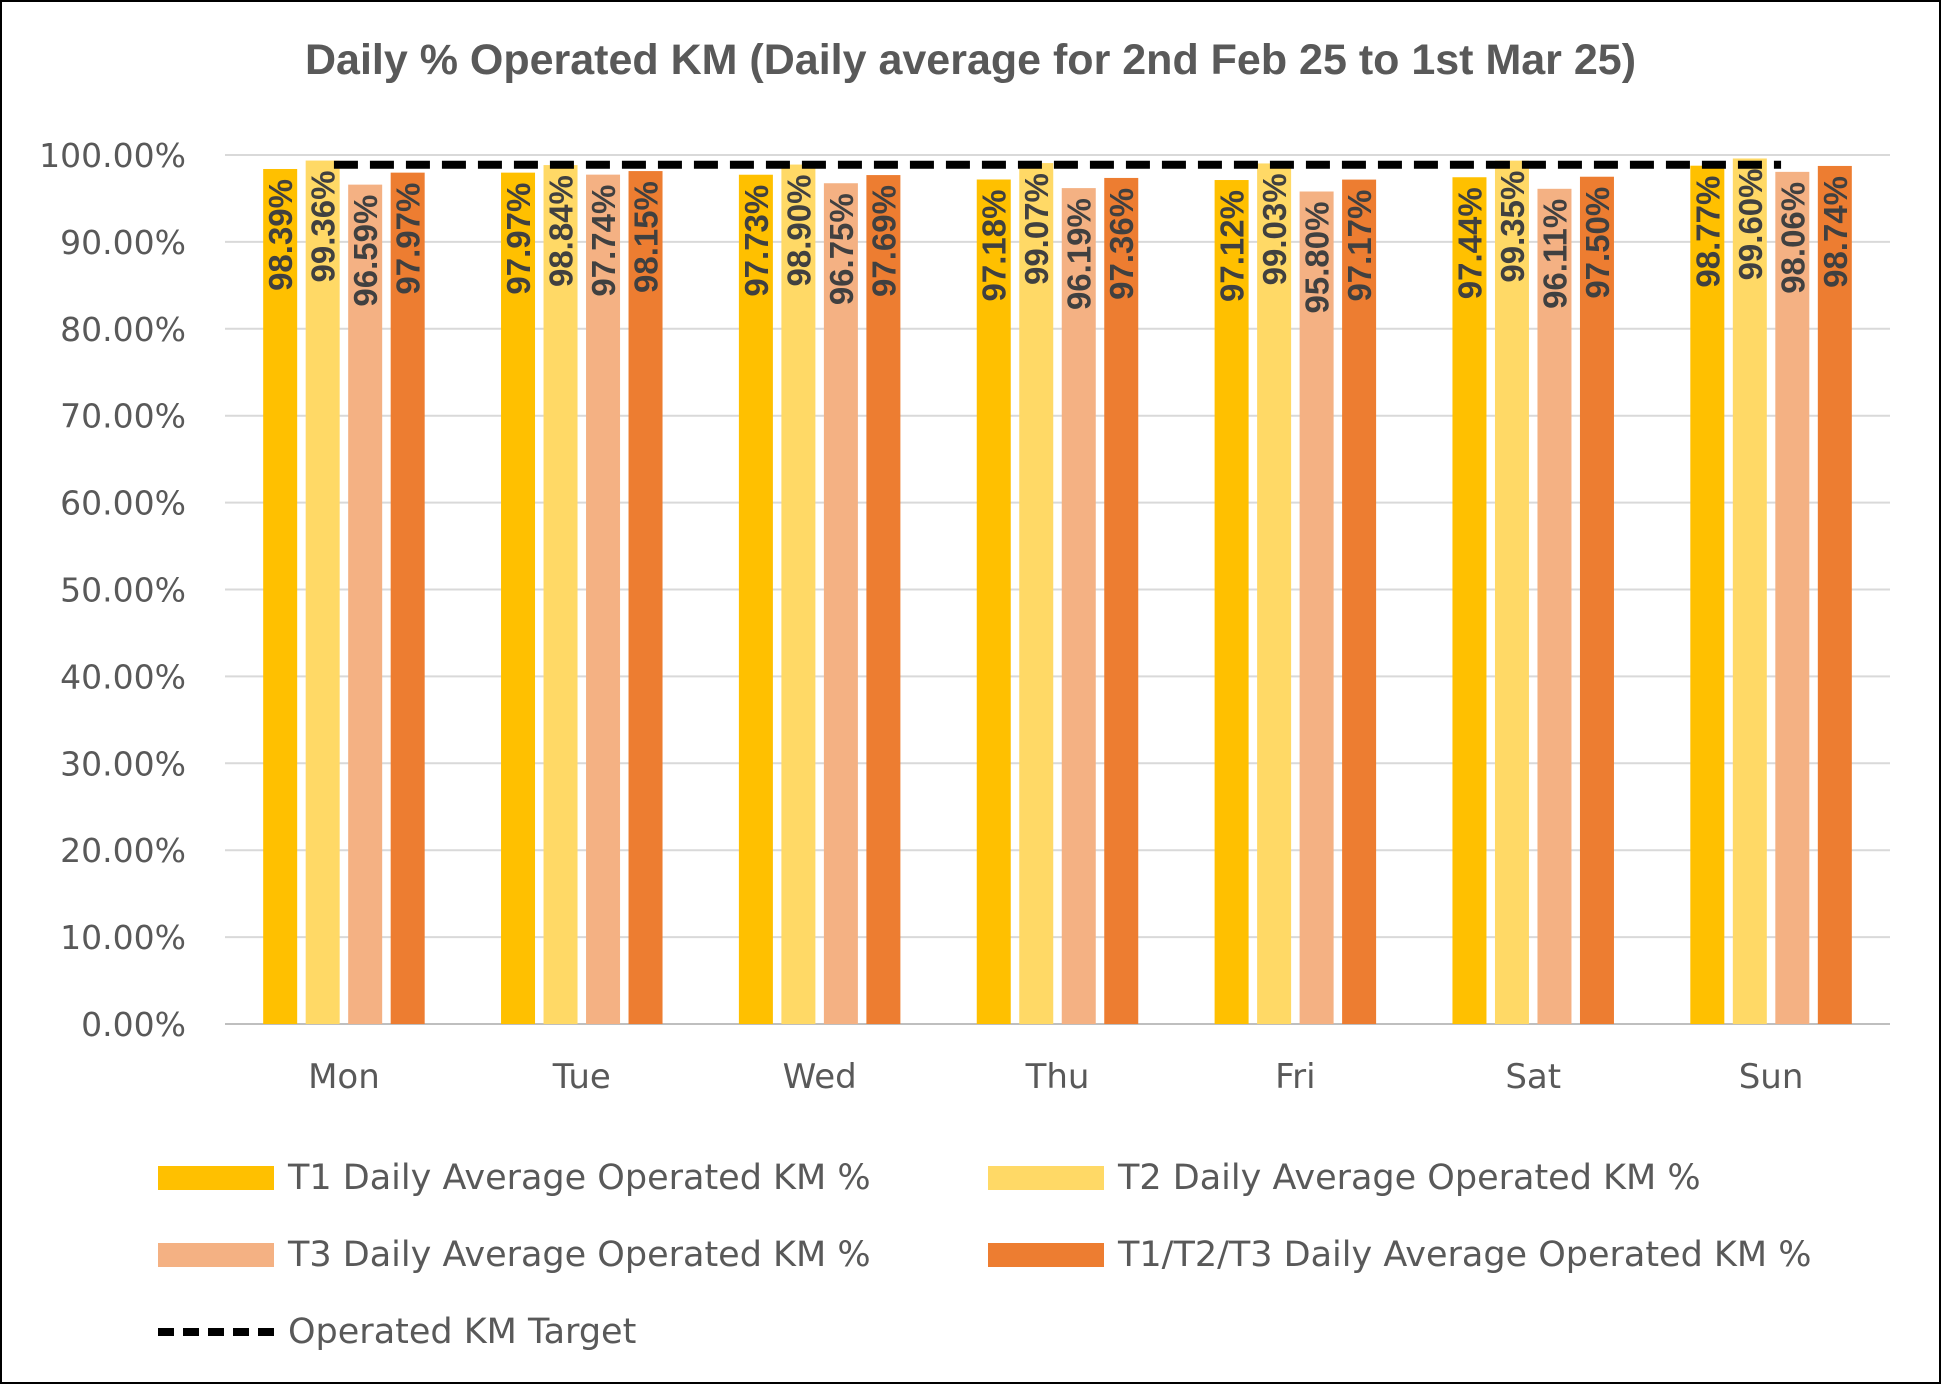 The height and width of the screenshot is (1384, 1941). What do you see at coordinates (756, 241) in the screenshot?
I see `data-label: 97.73%` at bounding box center [756, 241].